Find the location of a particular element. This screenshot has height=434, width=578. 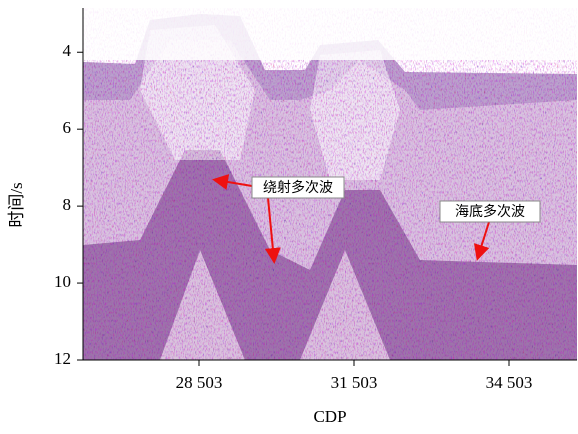

y-axis-label: 时间/s is located at coordinates (16, 204).